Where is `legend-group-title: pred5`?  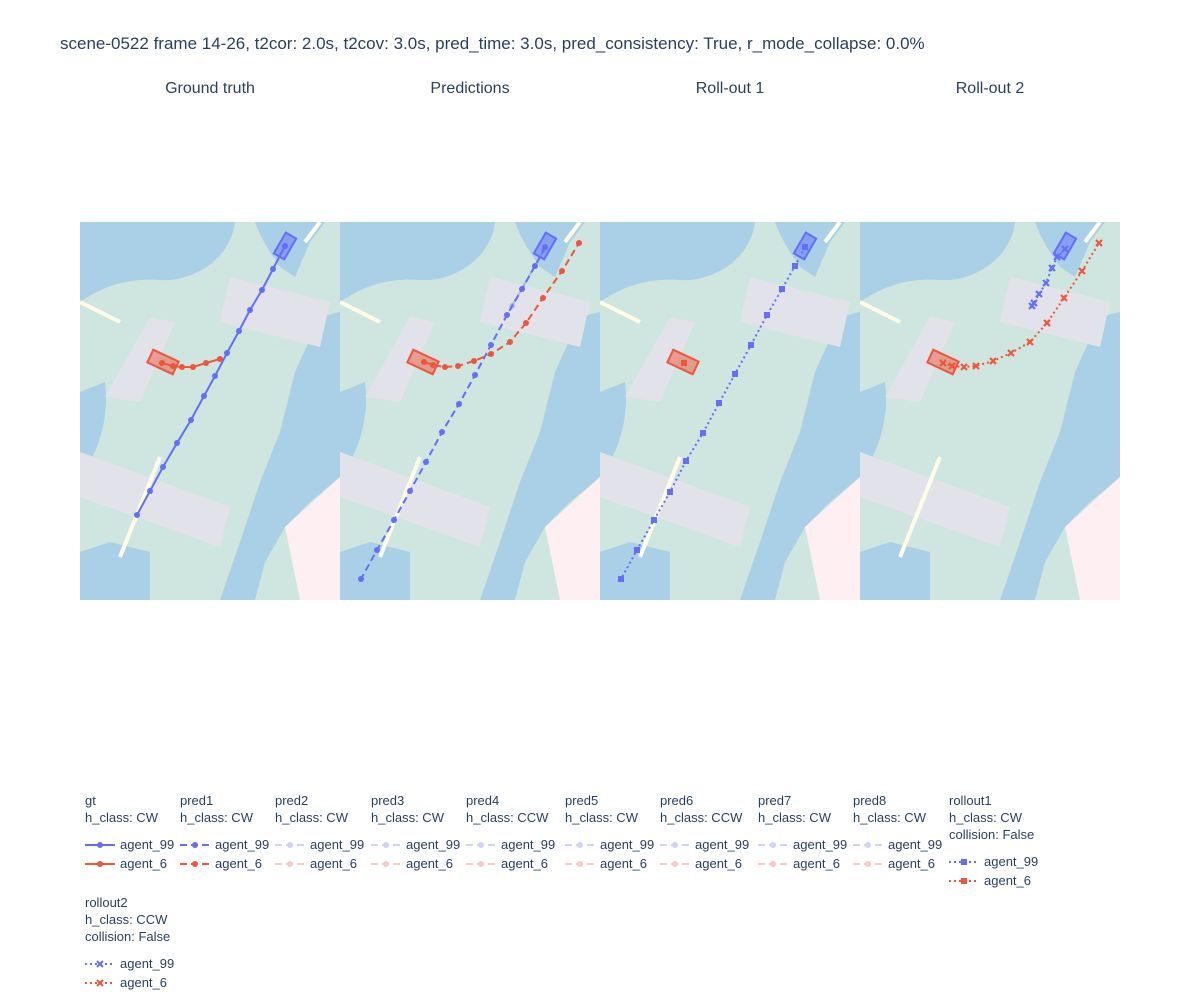
legend-group-title: pred5 is located at coordinates (582, 800).